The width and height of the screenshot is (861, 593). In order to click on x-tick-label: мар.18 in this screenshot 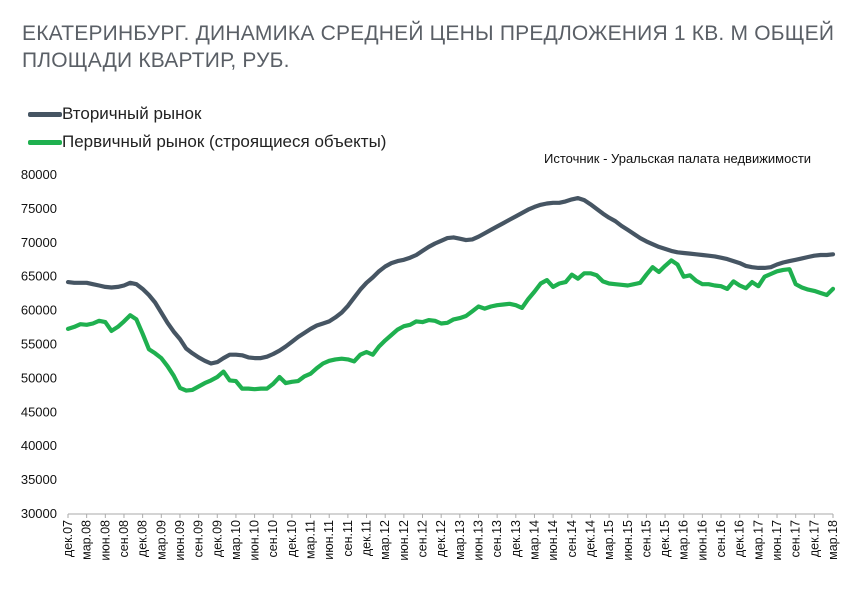, I will do `click(833, 540)`.